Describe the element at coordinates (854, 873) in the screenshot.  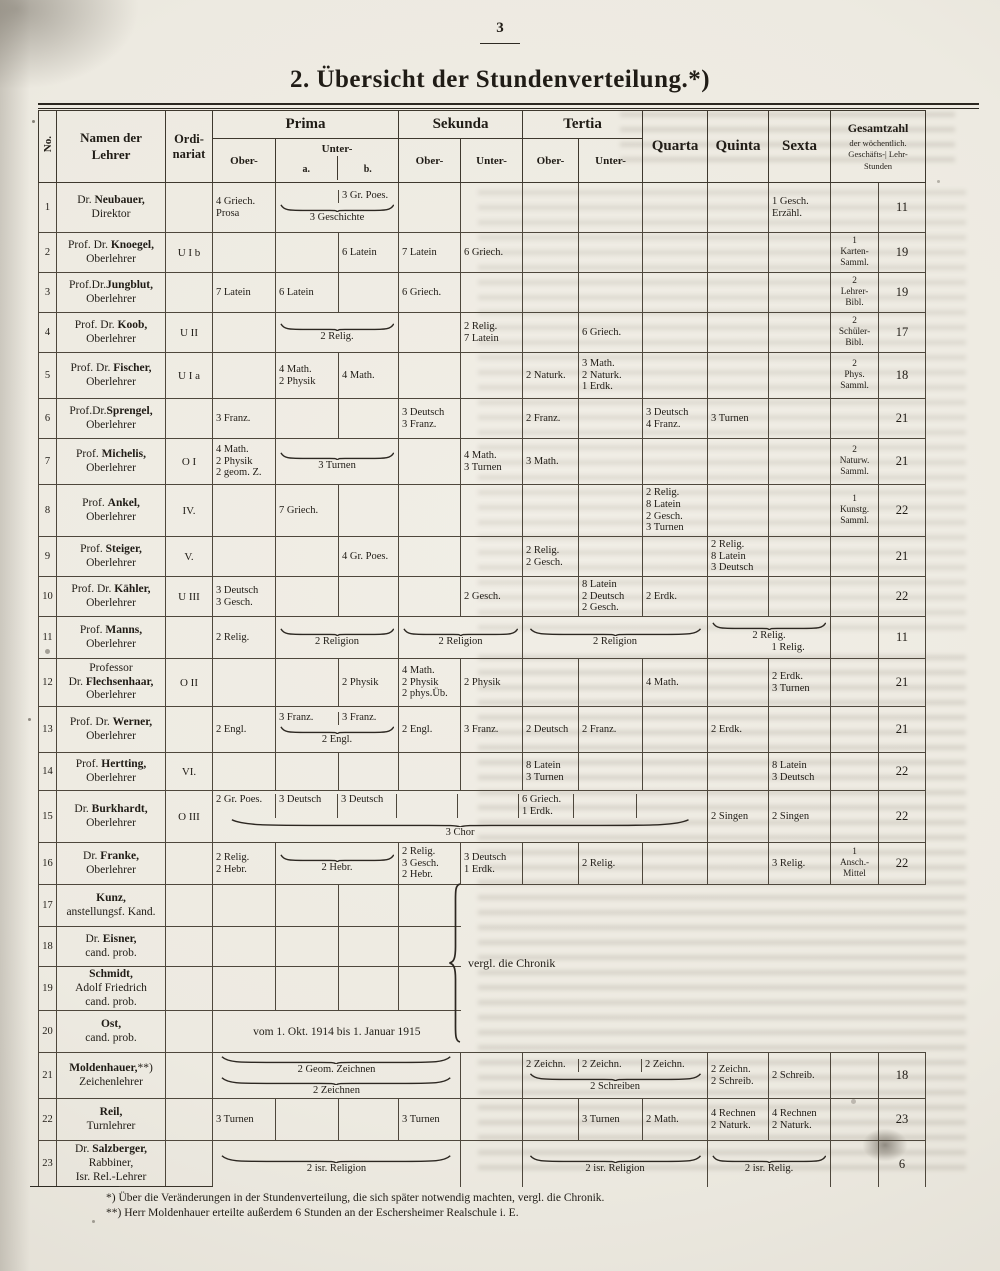
I see `cell-content: Mittel` at that location.